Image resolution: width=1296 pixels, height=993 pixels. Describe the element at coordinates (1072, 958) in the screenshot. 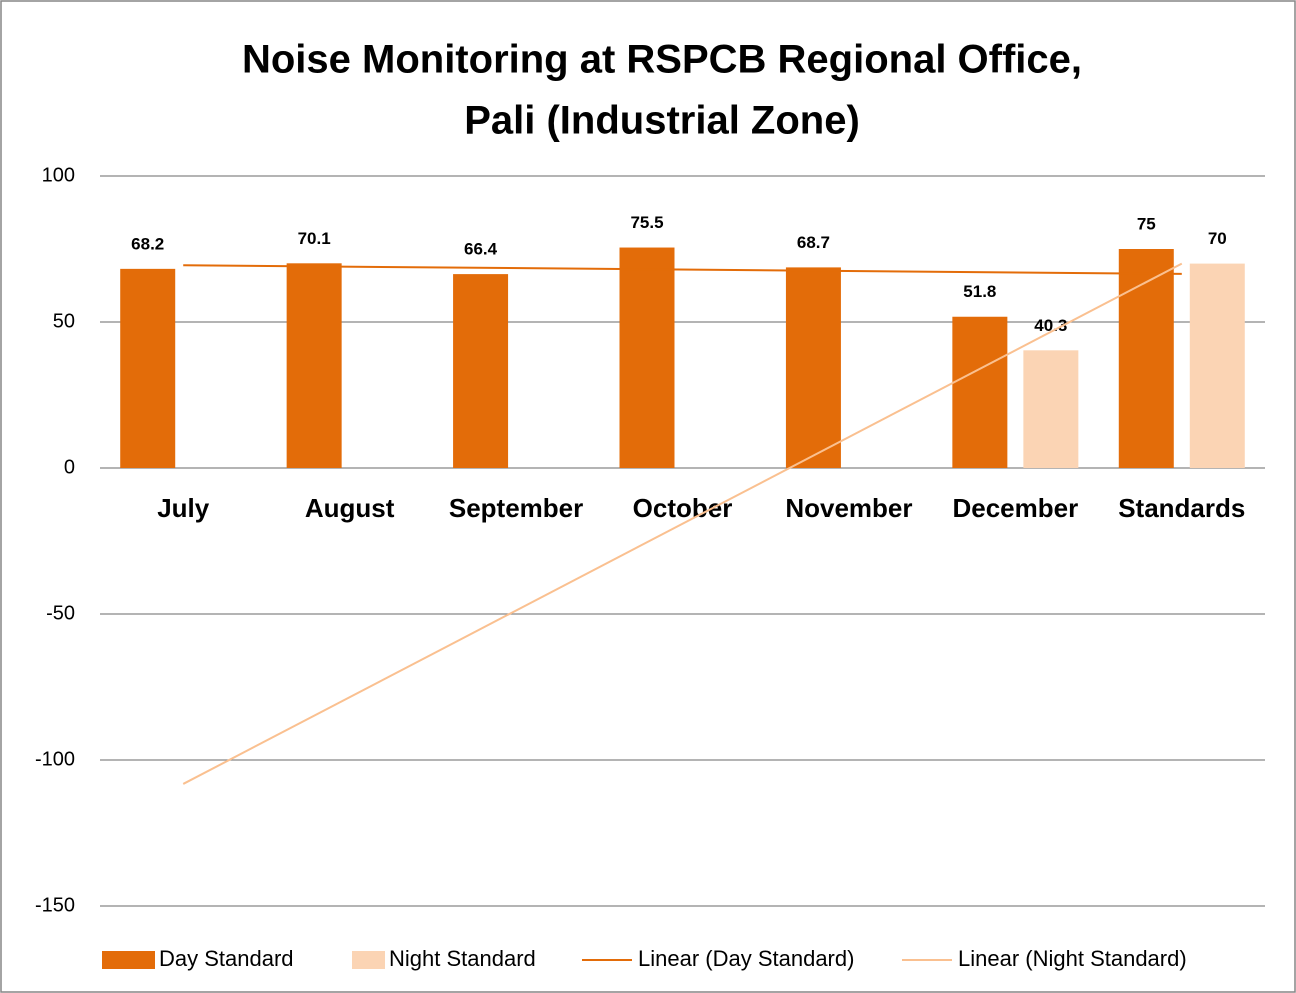

I see `legend-label: Linear (Night Standard)` at that location.